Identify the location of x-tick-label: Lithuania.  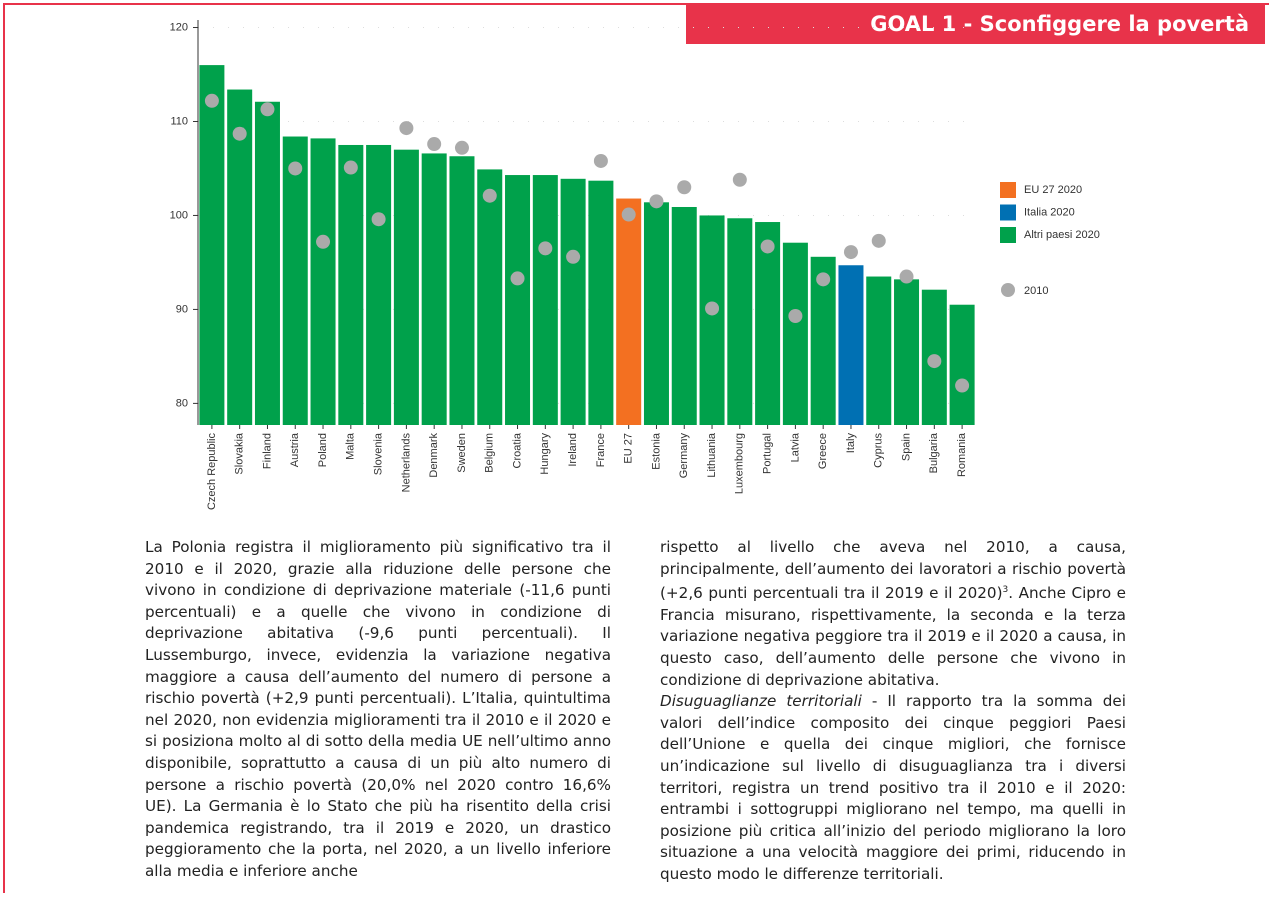
(712, 455).